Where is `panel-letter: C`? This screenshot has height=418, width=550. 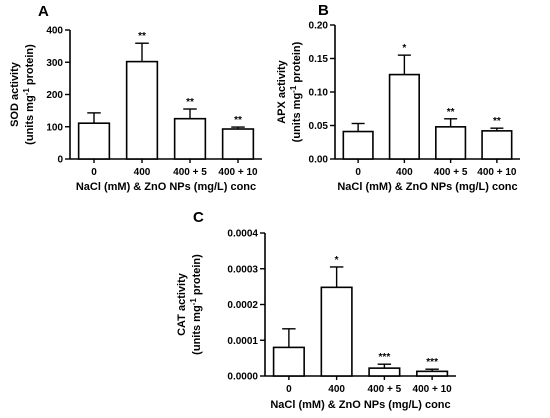
panel-letter: C is located at coordinates (198, 217).